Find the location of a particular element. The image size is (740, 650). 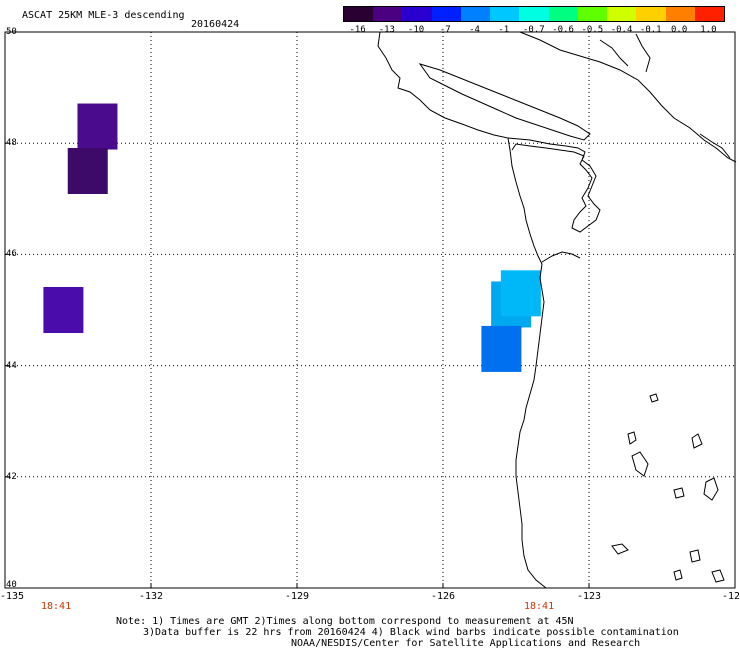

x-tick-label: -135 is located at coordinates (12, 596).